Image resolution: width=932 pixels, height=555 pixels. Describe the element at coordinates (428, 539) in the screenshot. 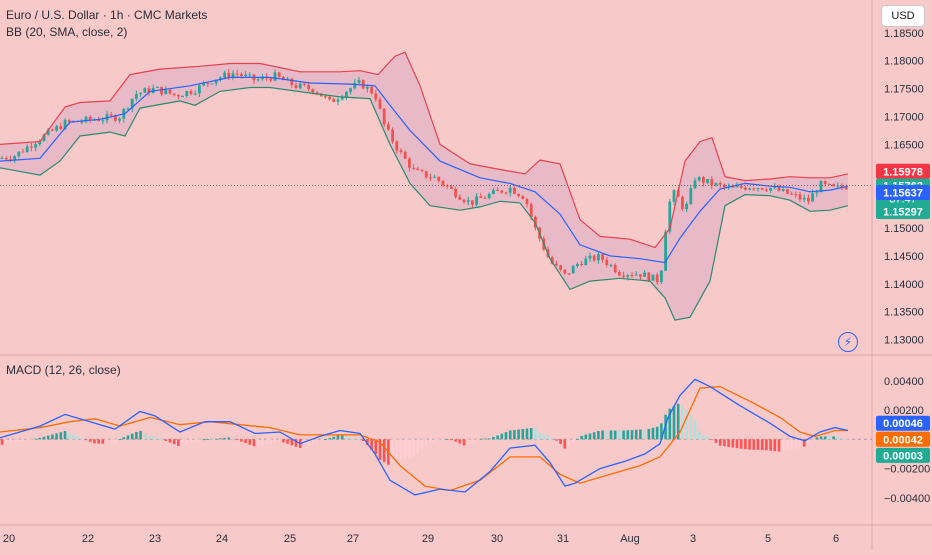

I see `time-tick-label: 29` at that location.